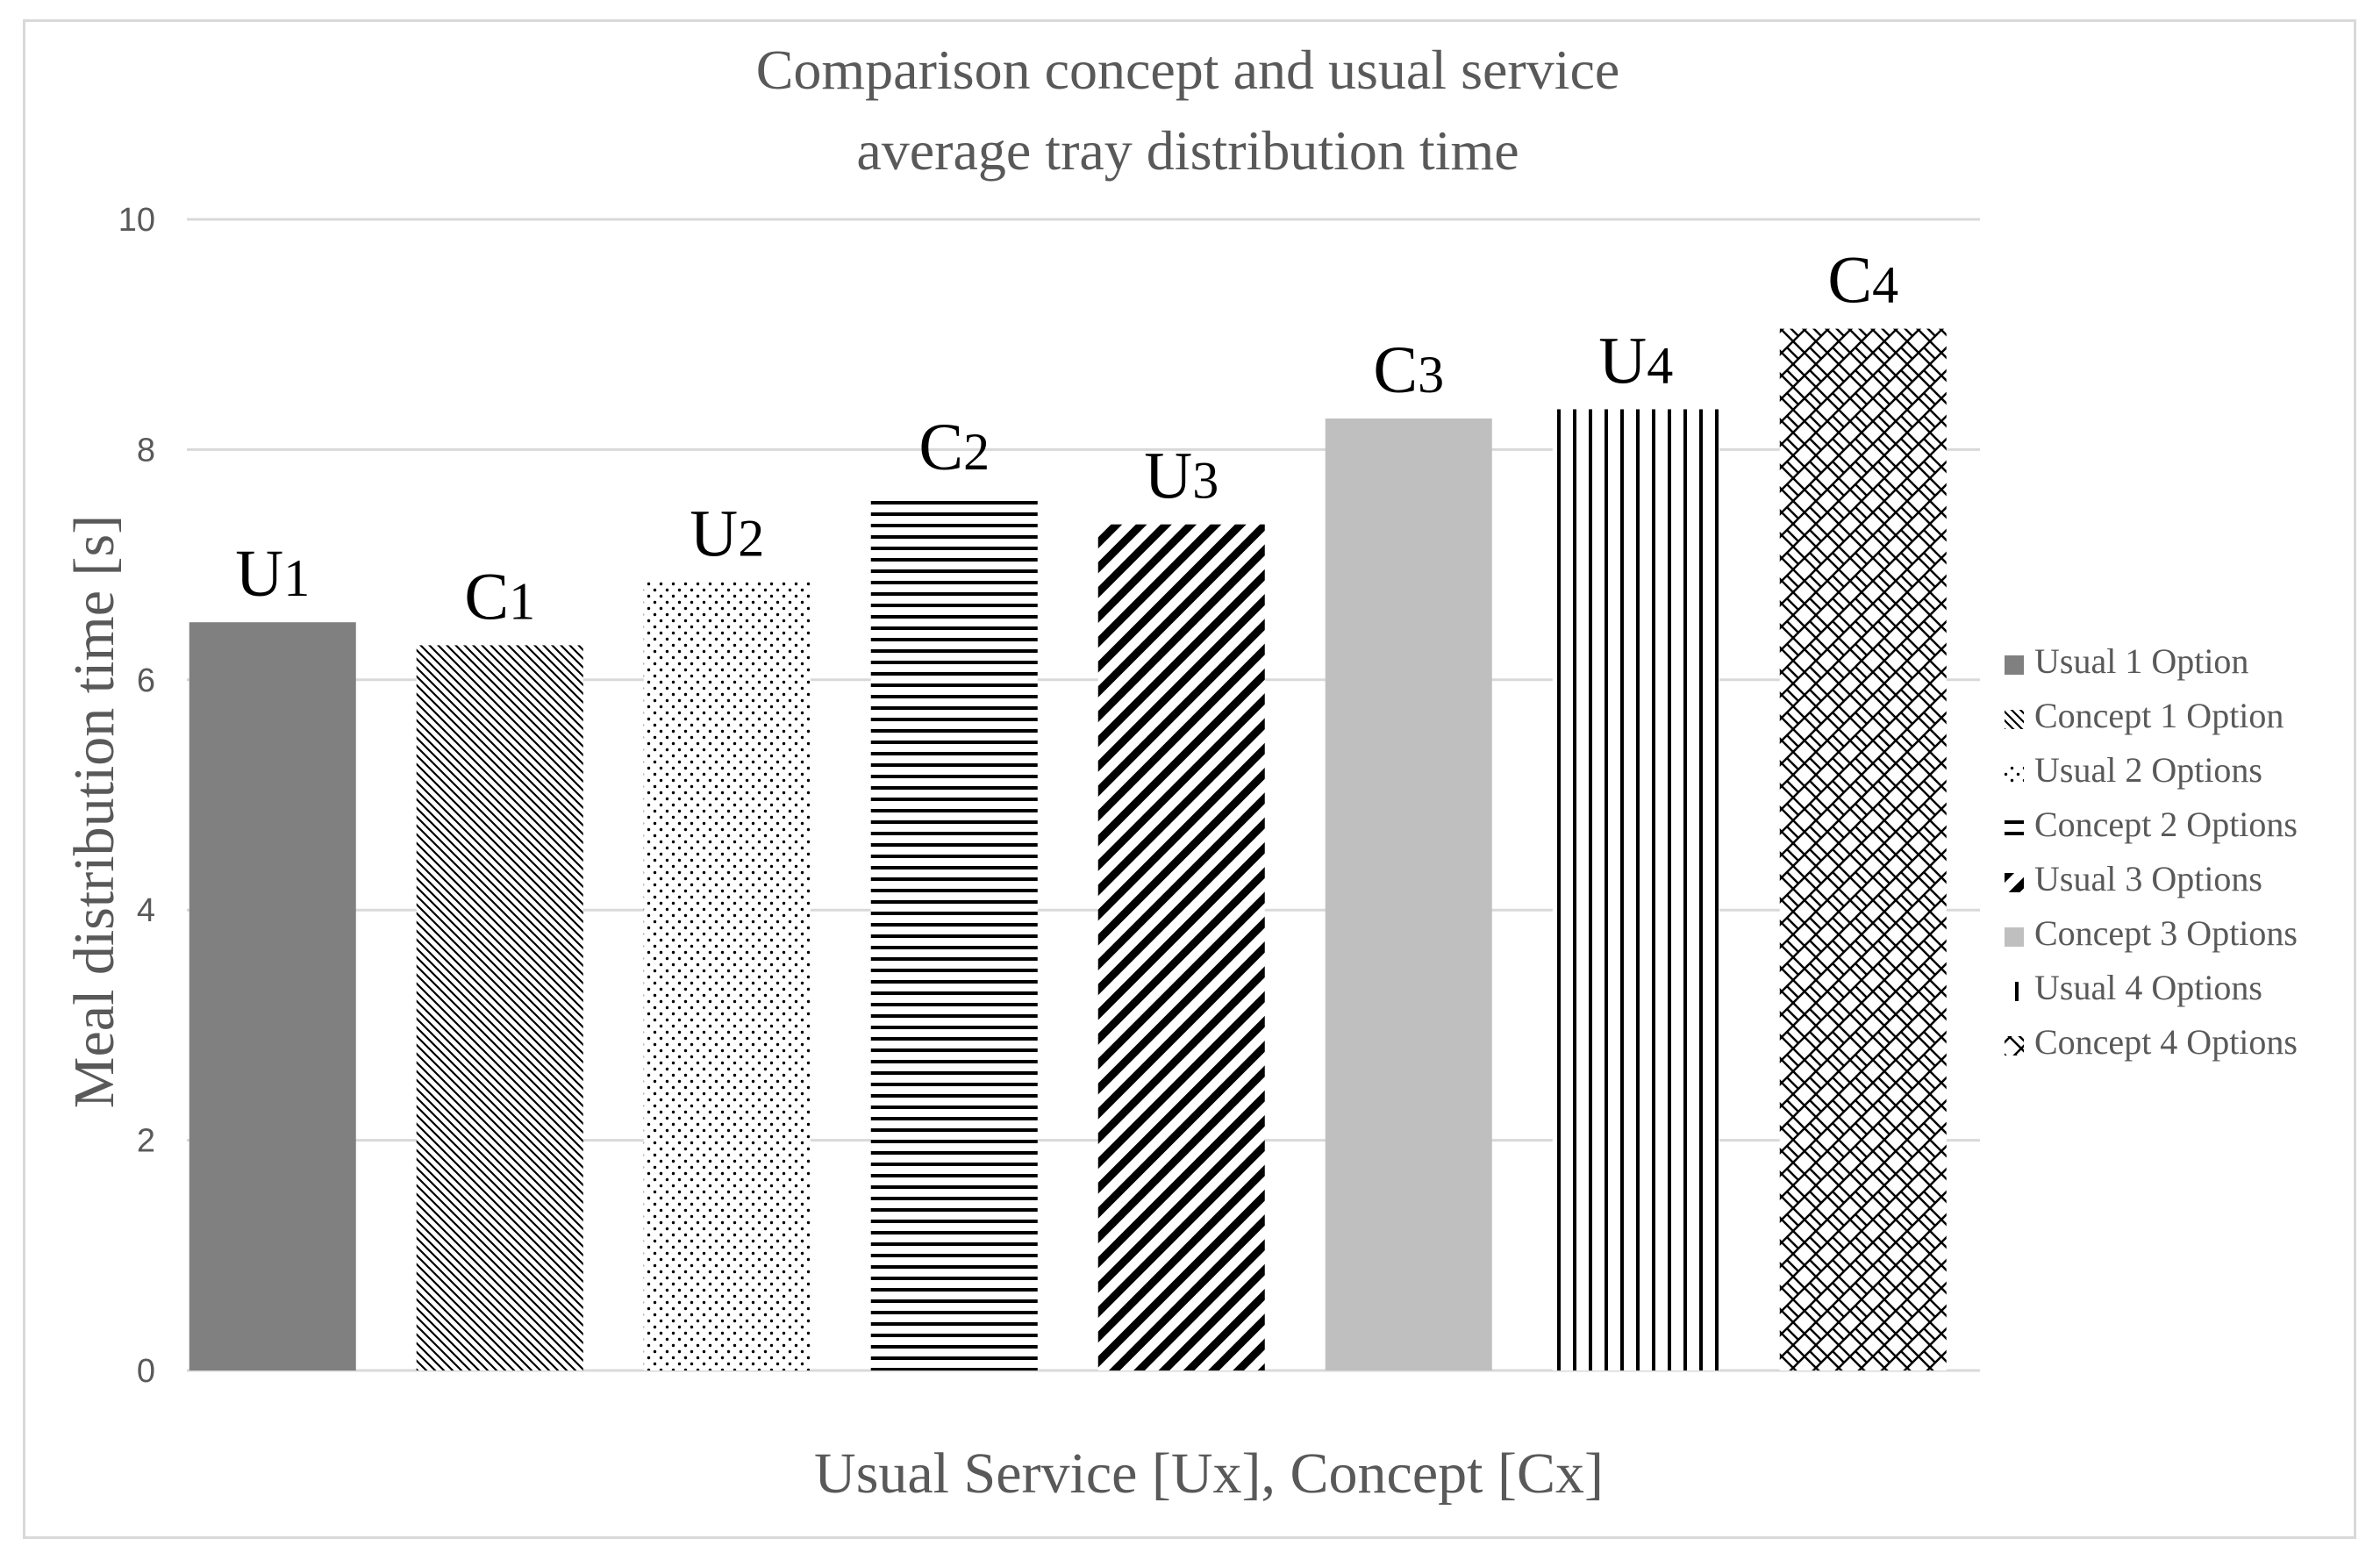 This screenshot has width=2380, height=1560. I want to click on legend-label: Usual 4 Options, so click(2148, 987).